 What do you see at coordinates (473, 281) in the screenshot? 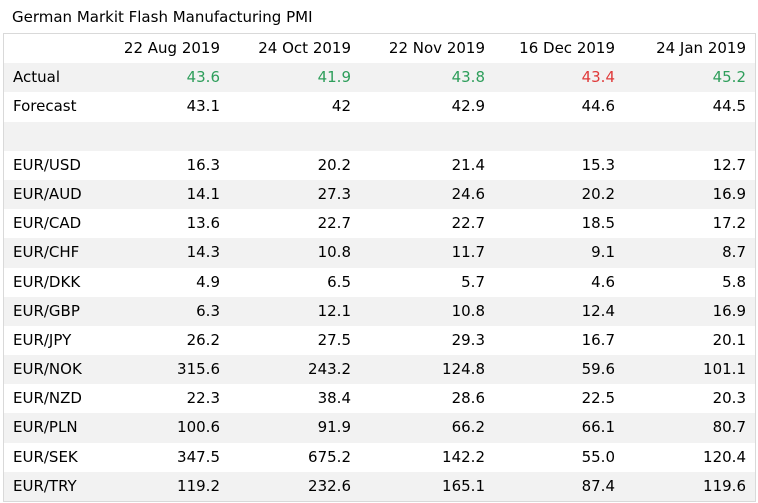
I see `pair-value: 5.7` at bounding box center [473, 281].